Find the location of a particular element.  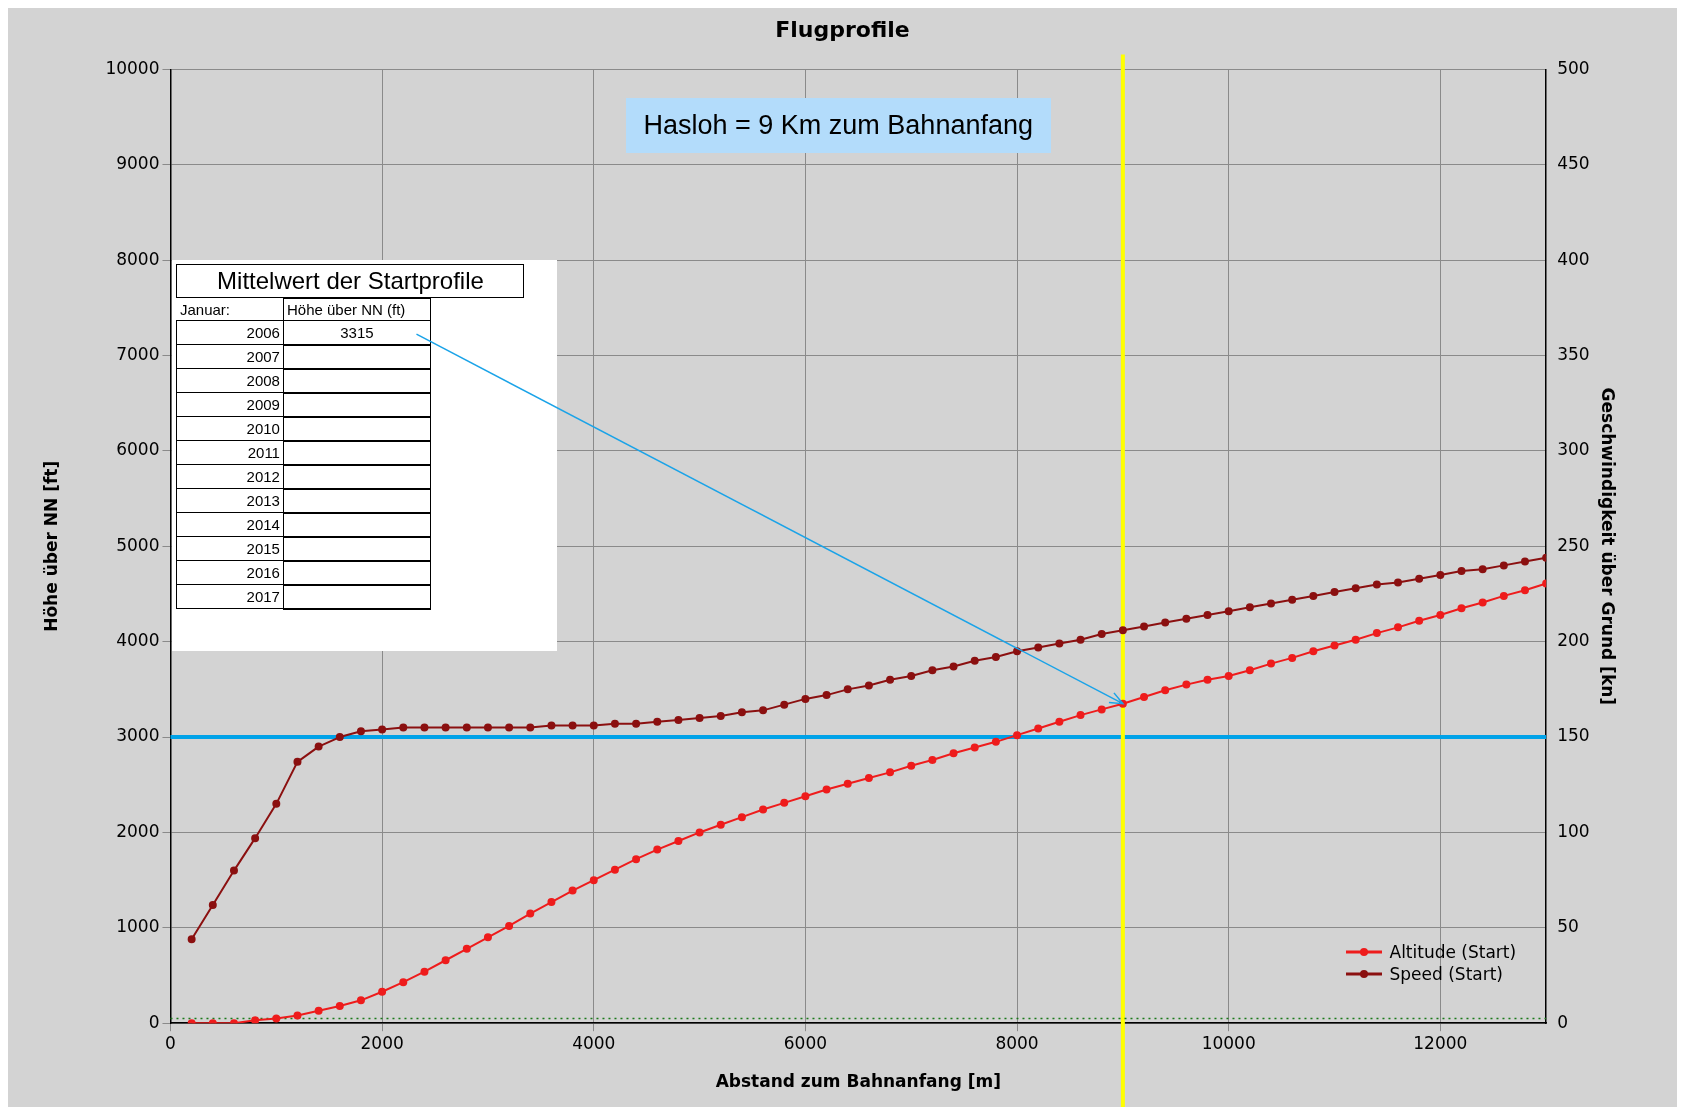

annotation: 2017 is located at coordinates (230, 596).